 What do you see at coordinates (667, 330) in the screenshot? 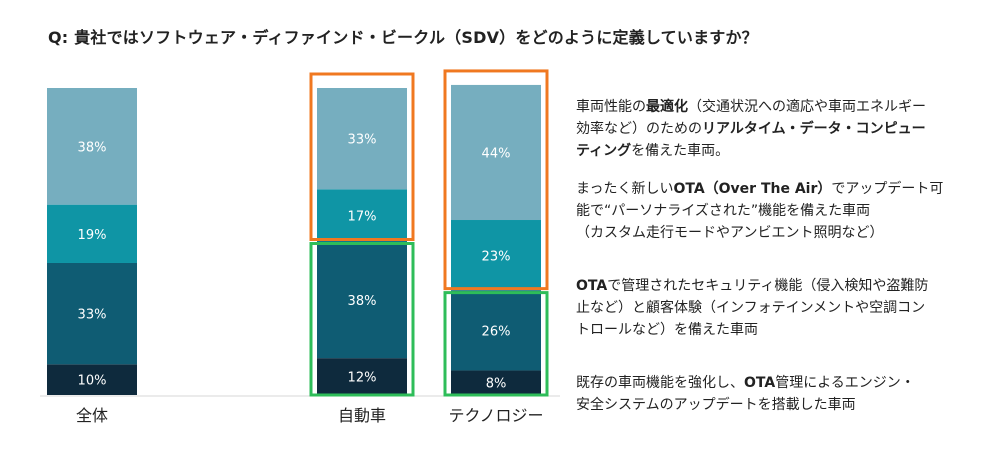
I see `legend-text: トロールなど）を備えた車両` at bounding box center [667, 330].